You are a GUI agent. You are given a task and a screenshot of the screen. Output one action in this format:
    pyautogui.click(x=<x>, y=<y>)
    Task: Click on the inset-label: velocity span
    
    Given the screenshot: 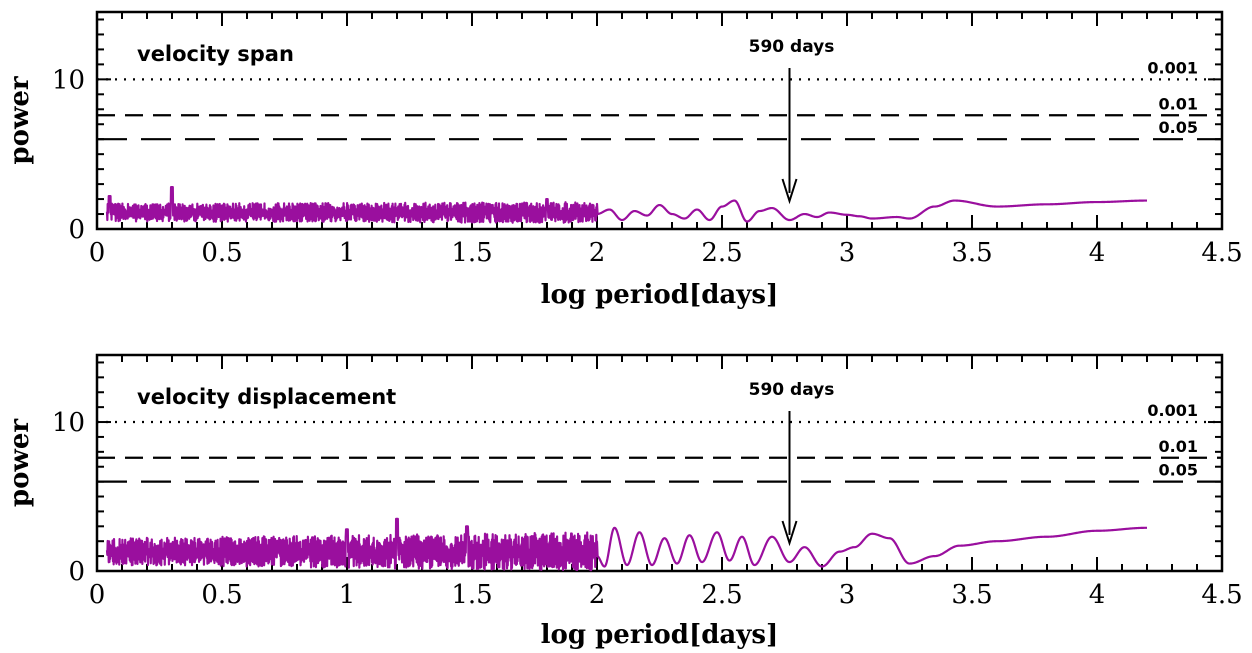 What is the action you would take?
    pyautogui.click(x=215, y=54)
    